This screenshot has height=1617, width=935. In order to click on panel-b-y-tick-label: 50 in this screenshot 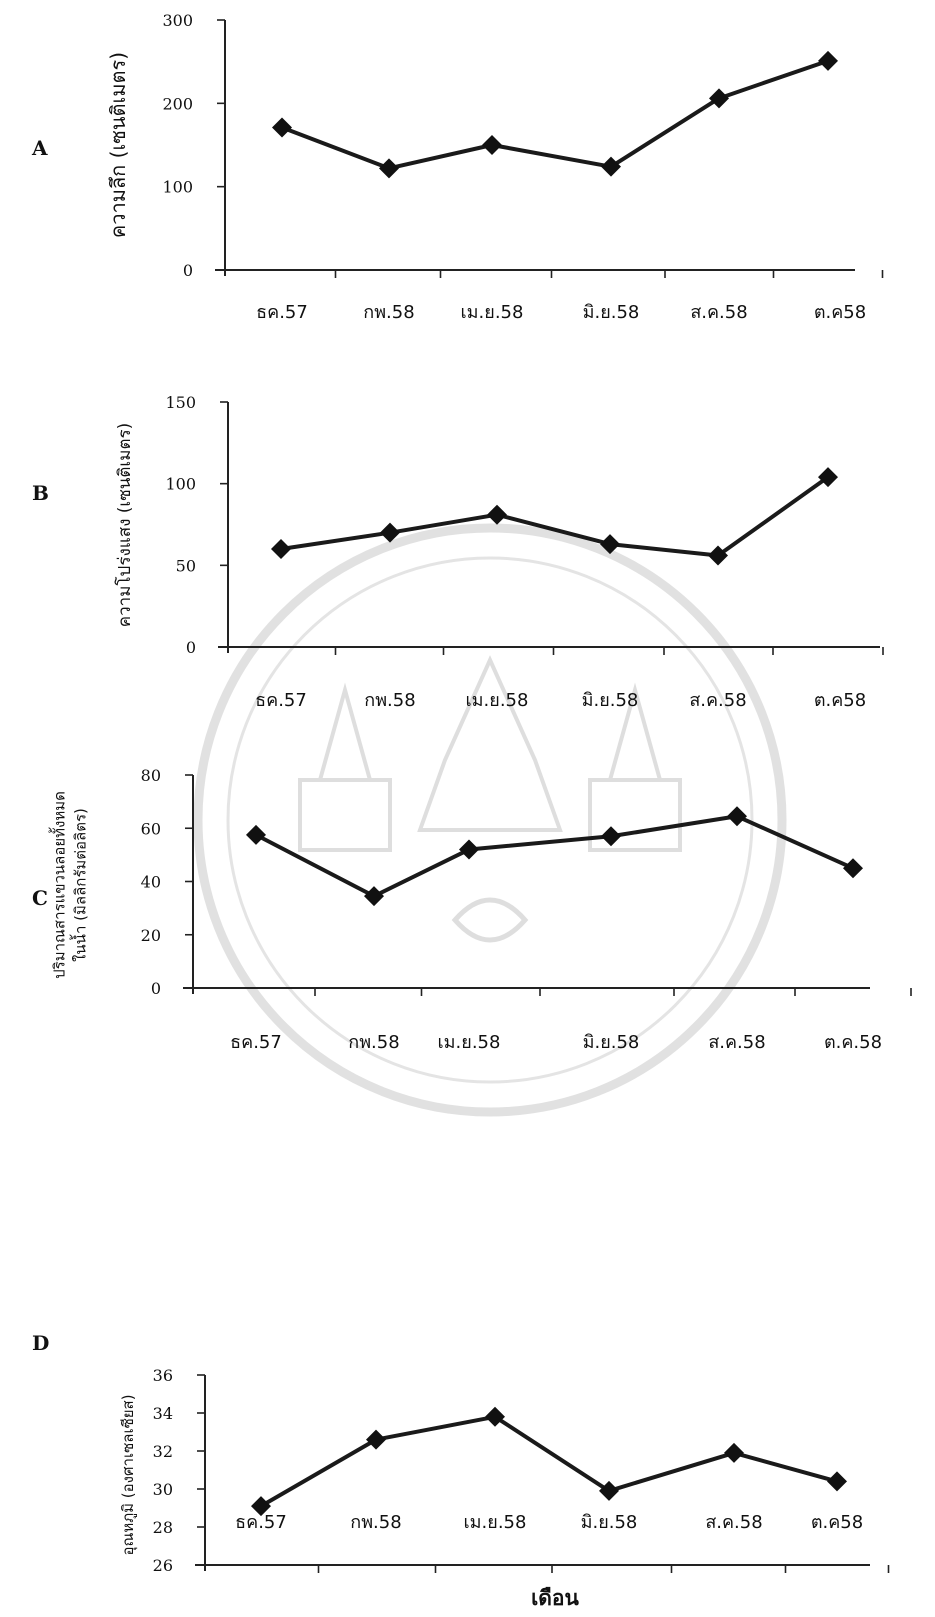, I will do `click(186, 565)`.